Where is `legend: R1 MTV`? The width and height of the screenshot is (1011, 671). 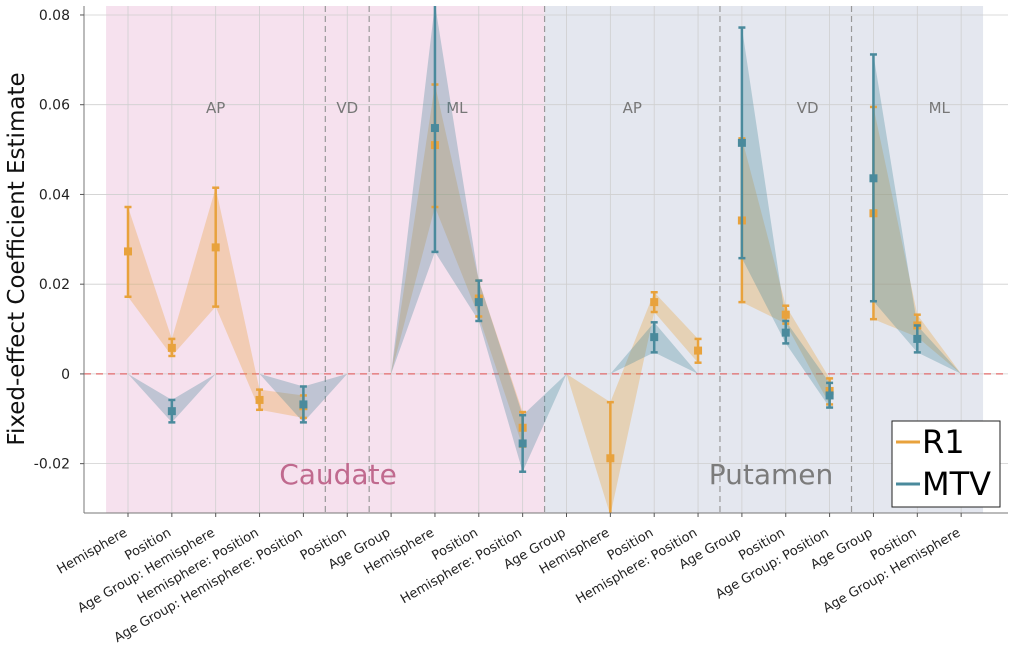
legend: R1 MTV is located at coordinates (946, 464).